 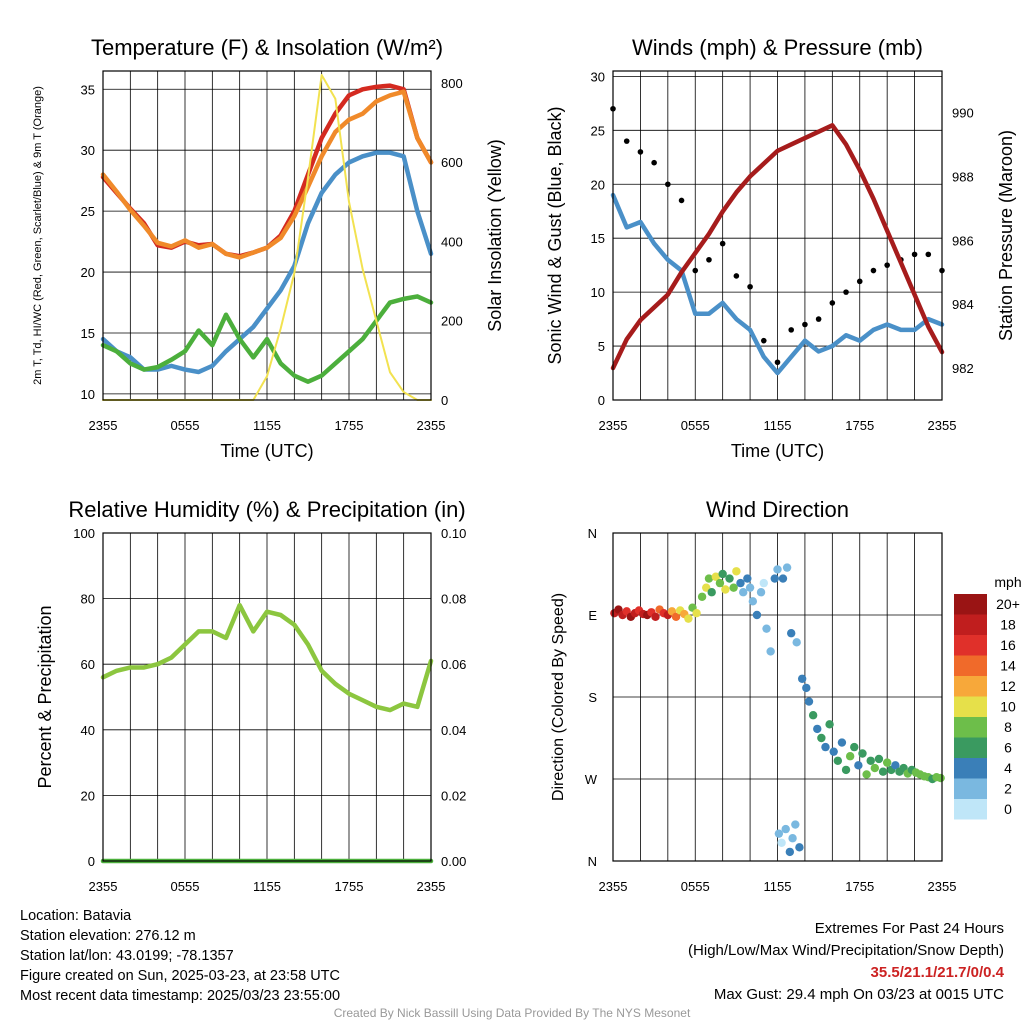 What do you see at coordinates (1006, 235) in the screenshot?
I see `y-right-axis-label: Station Pressure (Maroon)` at bounding box center [1006, 235].